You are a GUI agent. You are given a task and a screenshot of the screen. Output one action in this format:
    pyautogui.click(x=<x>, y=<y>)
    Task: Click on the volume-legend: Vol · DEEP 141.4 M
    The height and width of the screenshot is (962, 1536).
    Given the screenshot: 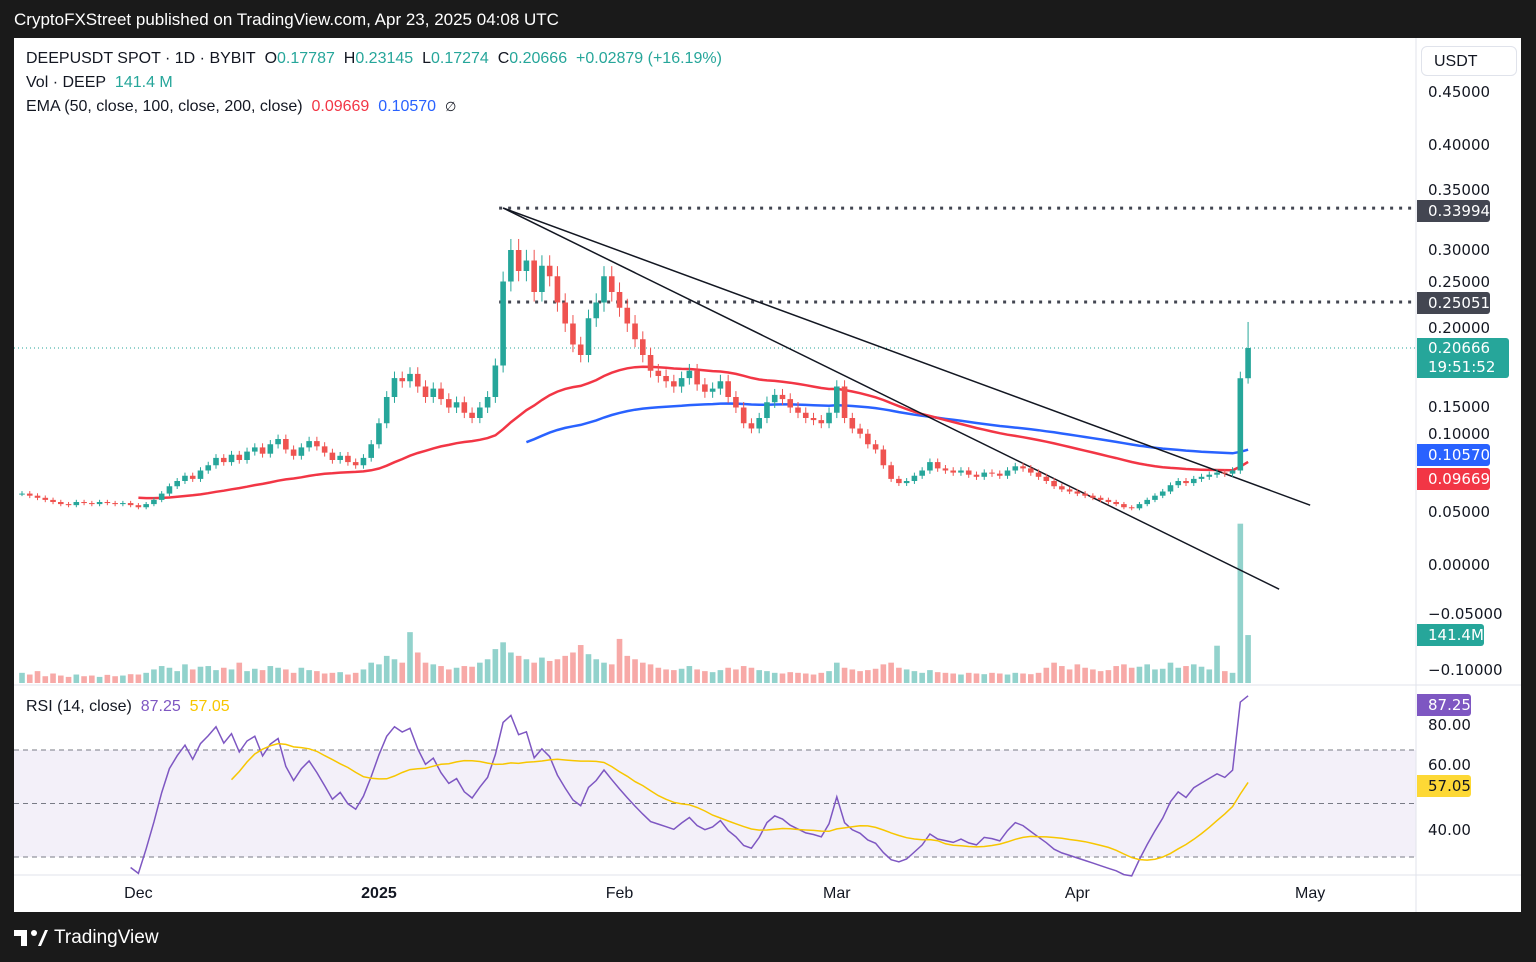 What is the action you would take?
    pyautogui.click(x=99, y=83)
    